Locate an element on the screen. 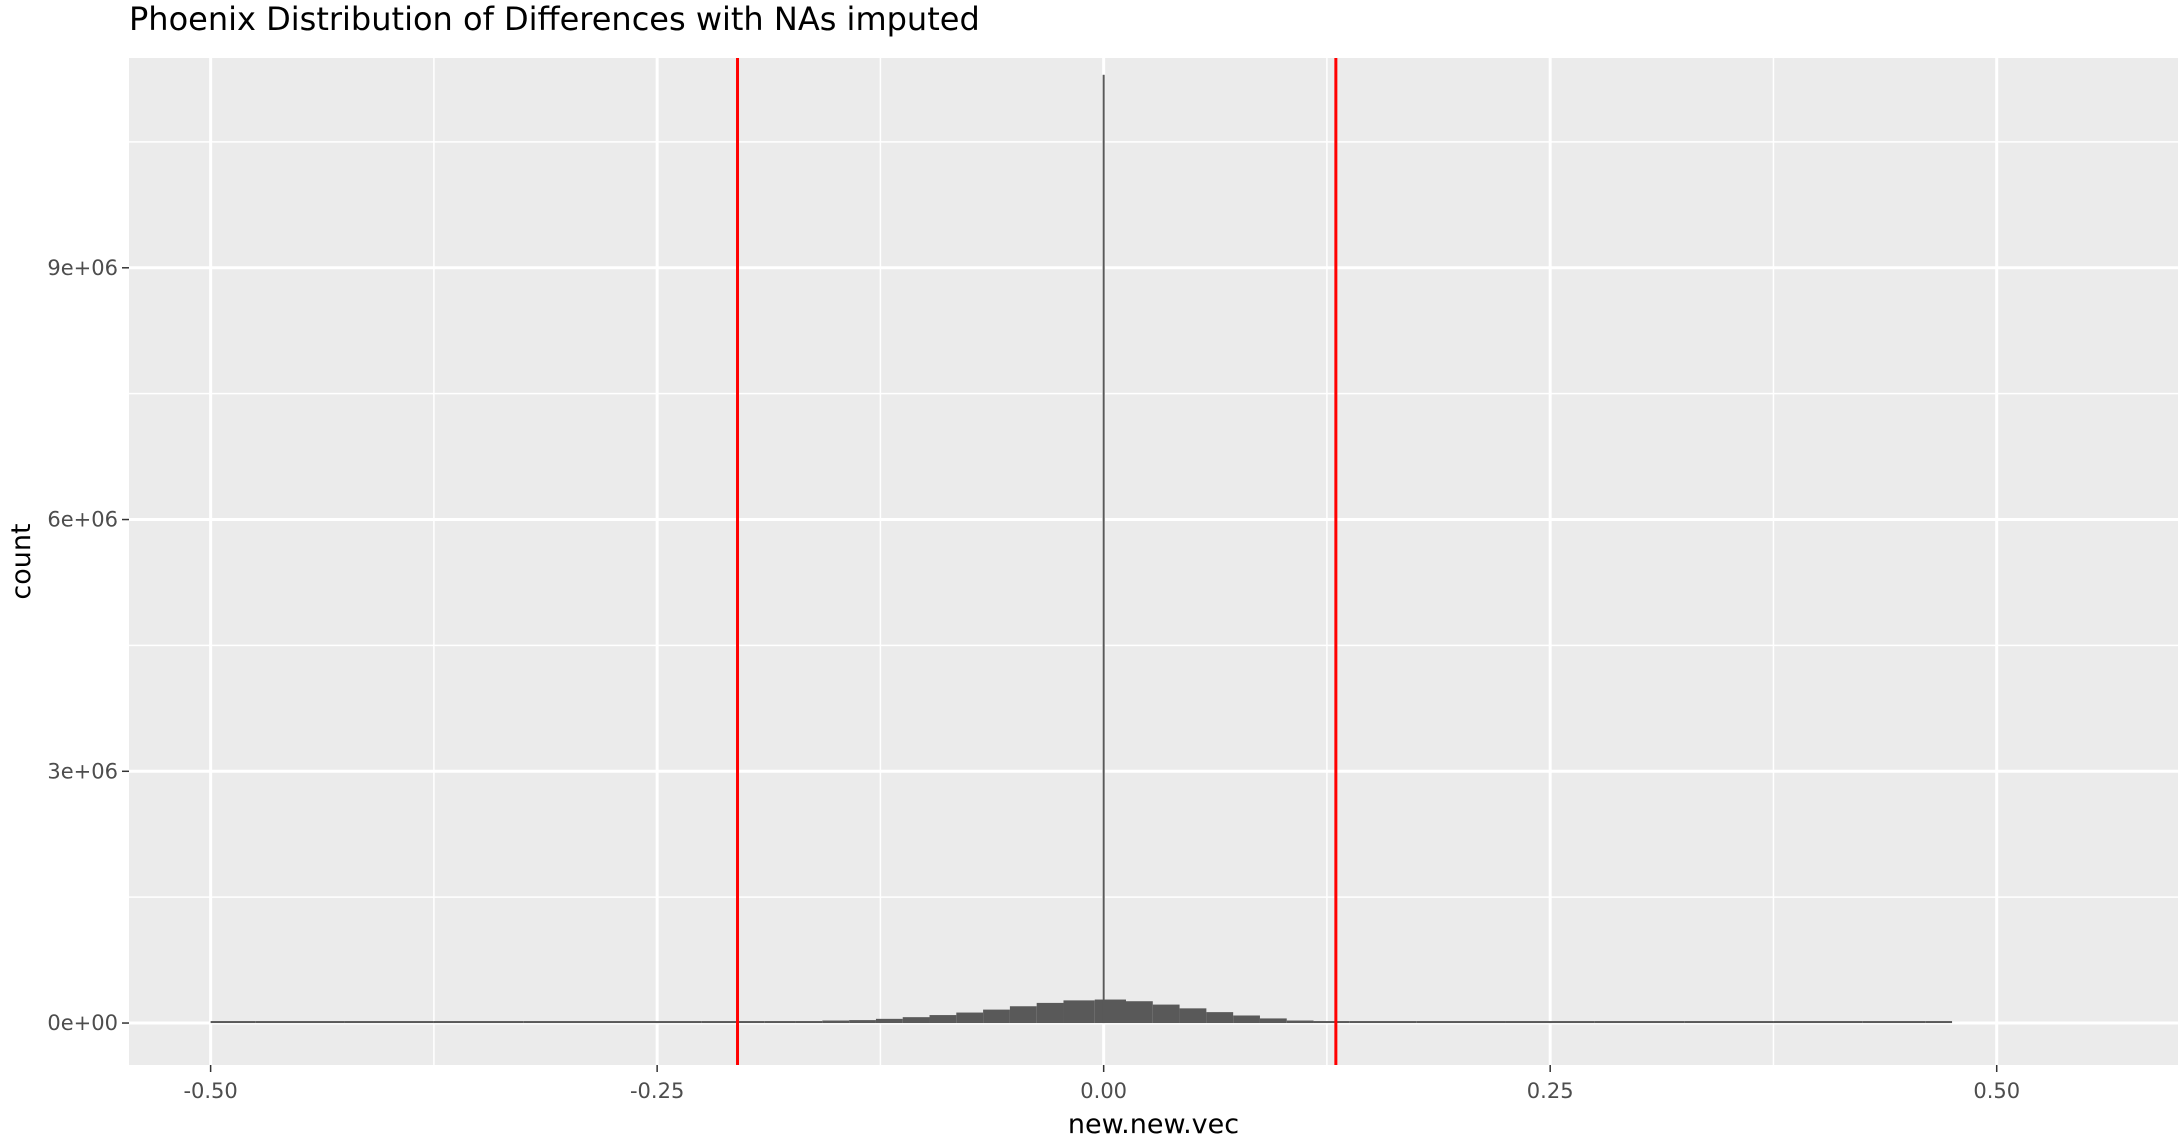 The width and height of the screenshot is (2182, 1138). x-tick-label: 0.00 is located at coordinates (1103, 1091).